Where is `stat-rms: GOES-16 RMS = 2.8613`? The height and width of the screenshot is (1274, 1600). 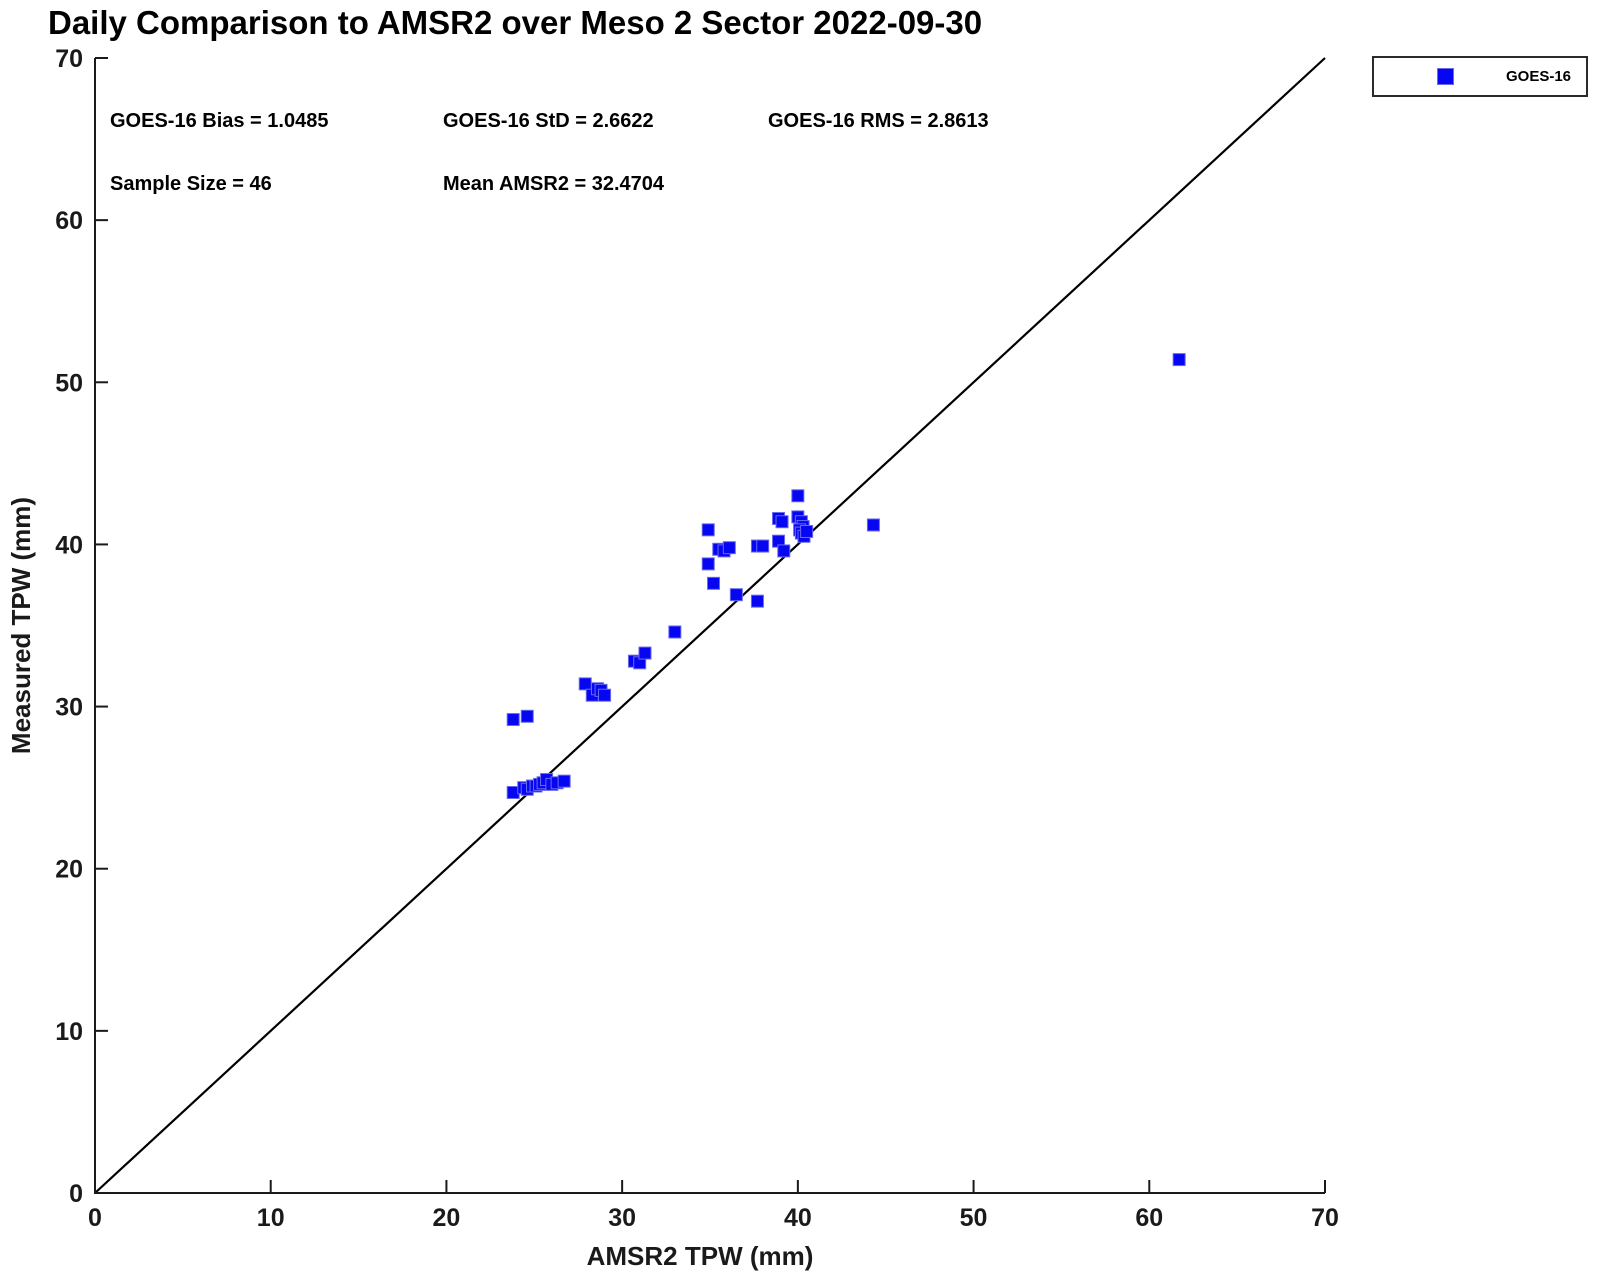 stat-rms: GOES-16 RMS = 2.8613 is located at coordinates (878, 121).